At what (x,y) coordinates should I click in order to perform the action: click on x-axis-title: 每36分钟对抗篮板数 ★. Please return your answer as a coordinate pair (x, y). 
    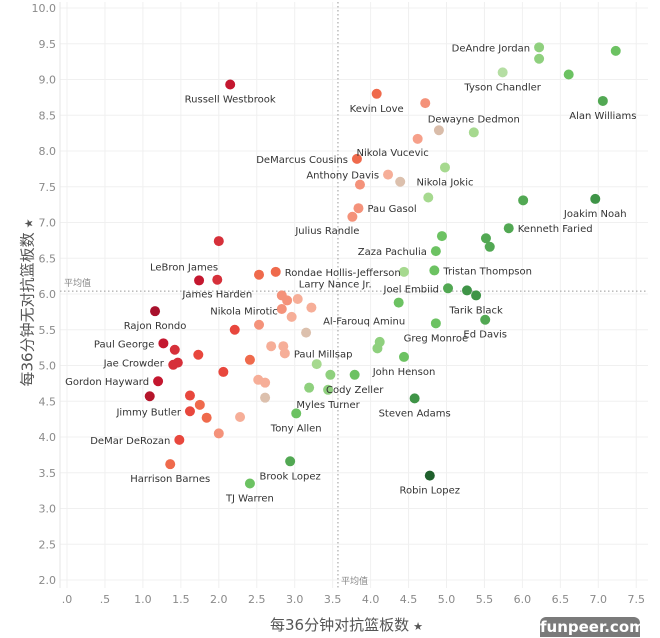
    Looking at the image, I should click on (346, 624).